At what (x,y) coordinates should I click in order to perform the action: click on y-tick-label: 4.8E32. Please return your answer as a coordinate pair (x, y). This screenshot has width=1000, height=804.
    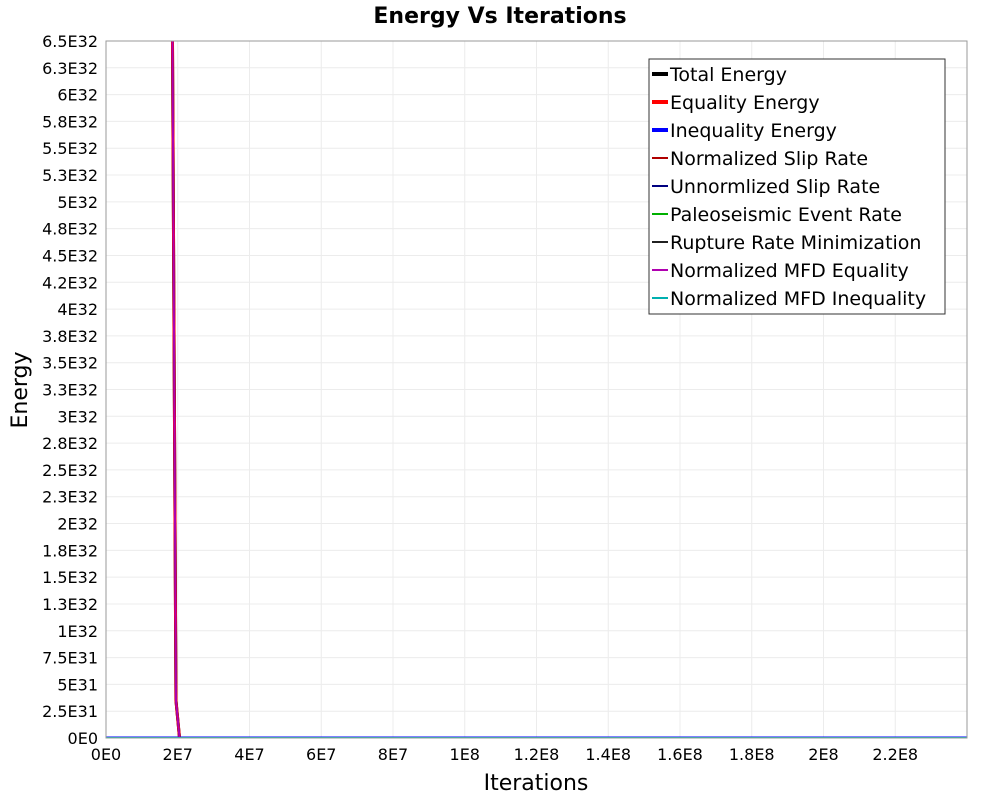
    Looking at the image, I should click on (70, 229).